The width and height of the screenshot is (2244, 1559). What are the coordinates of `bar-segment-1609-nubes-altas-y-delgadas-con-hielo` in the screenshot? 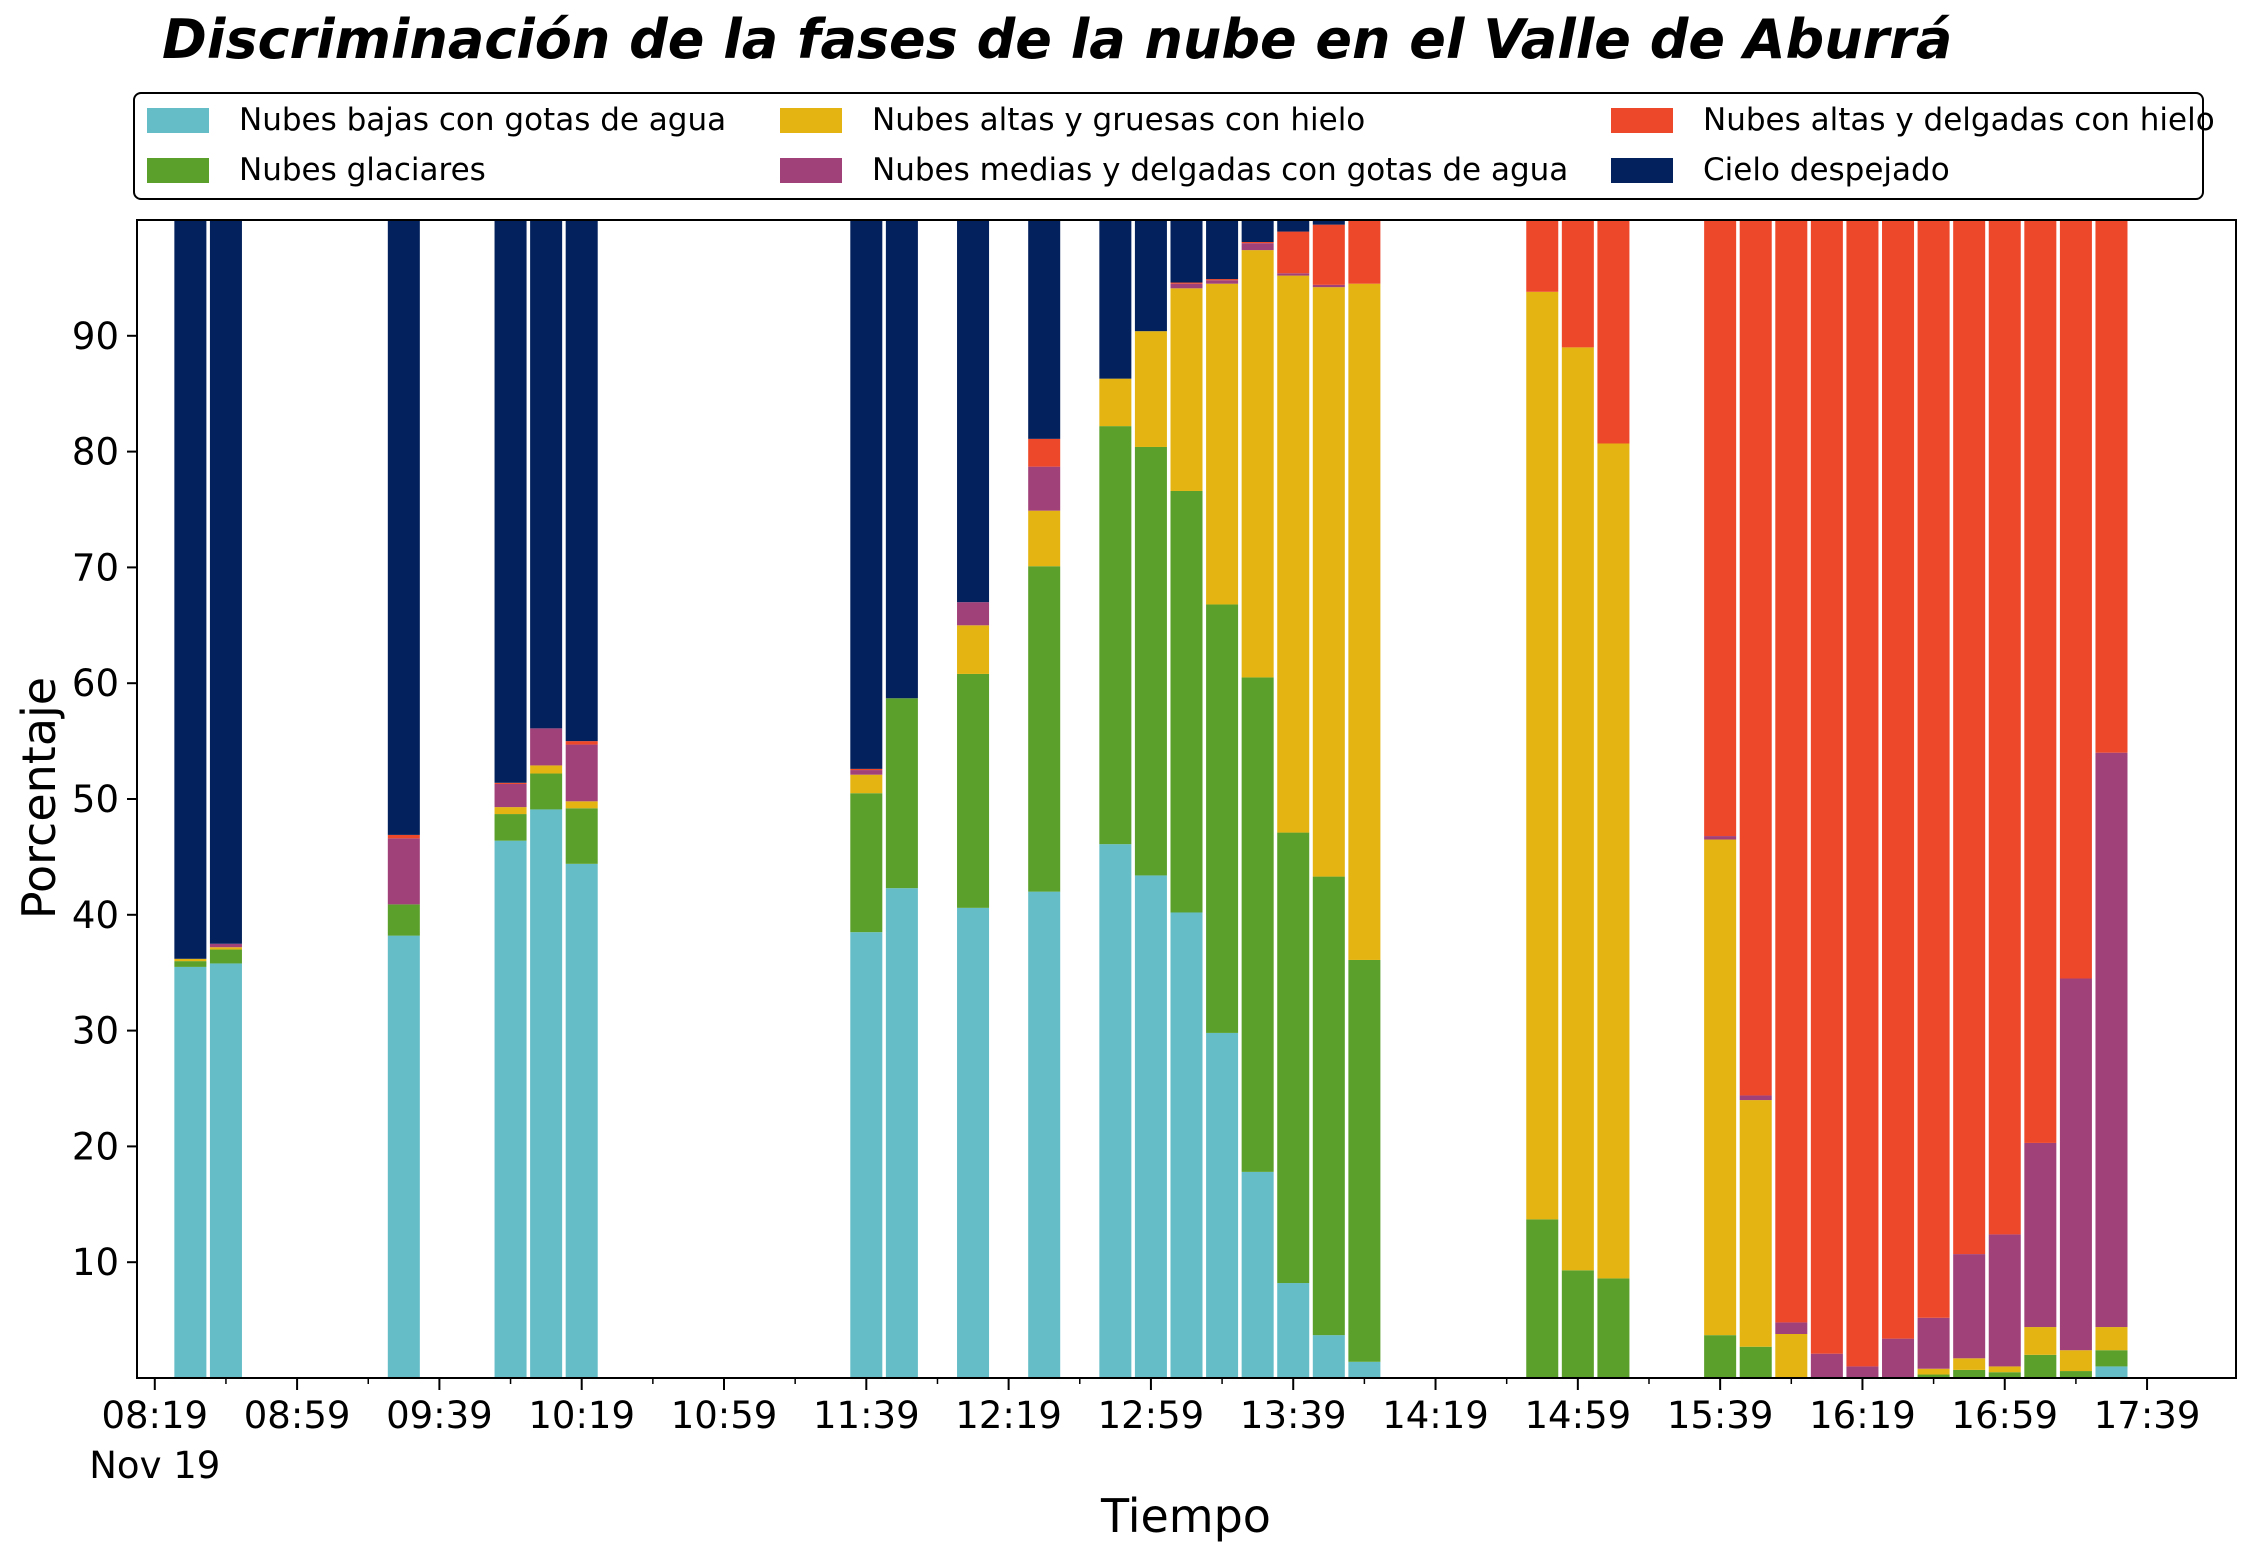 It's located at (1826, 787).